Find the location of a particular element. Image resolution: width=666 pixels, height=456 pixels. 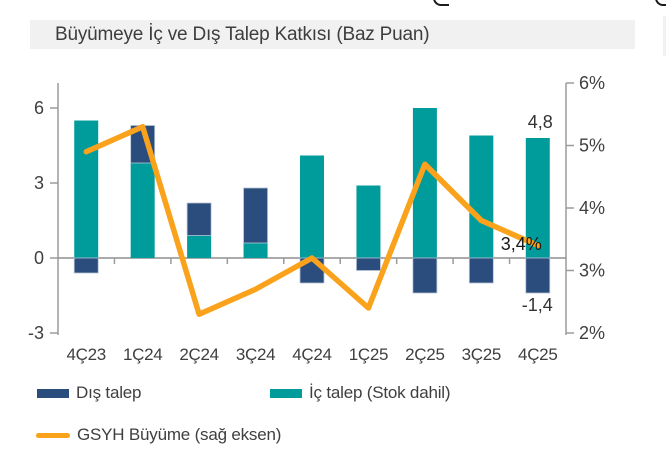

annotation-dis-talep-value: -1,4 is located at coordinates (537, 305).